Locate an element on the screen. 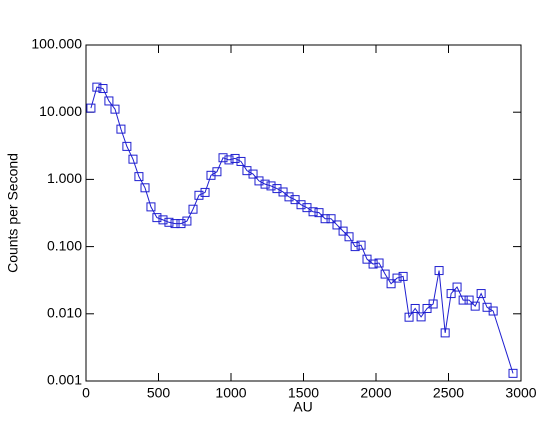 The width and height of the screenshot is (554, 443). x-tick-label: 500 is located at coordinates (159, 393).